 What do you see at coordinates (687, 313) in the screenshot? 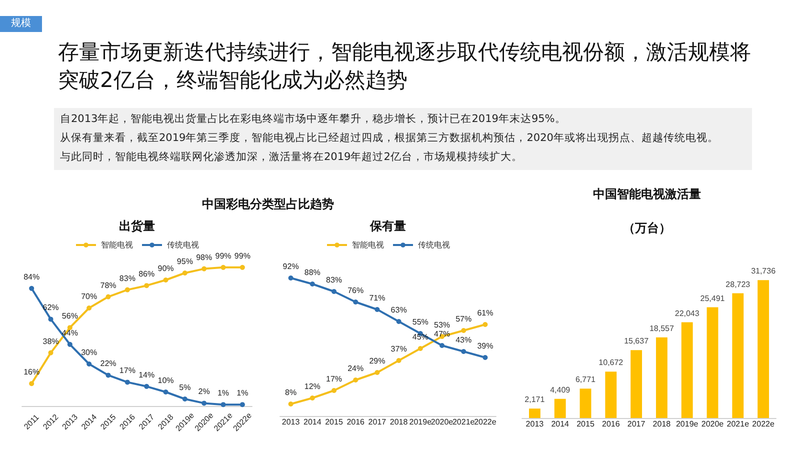
I see `data-label: 22,043` at bounding box center [687, 313].